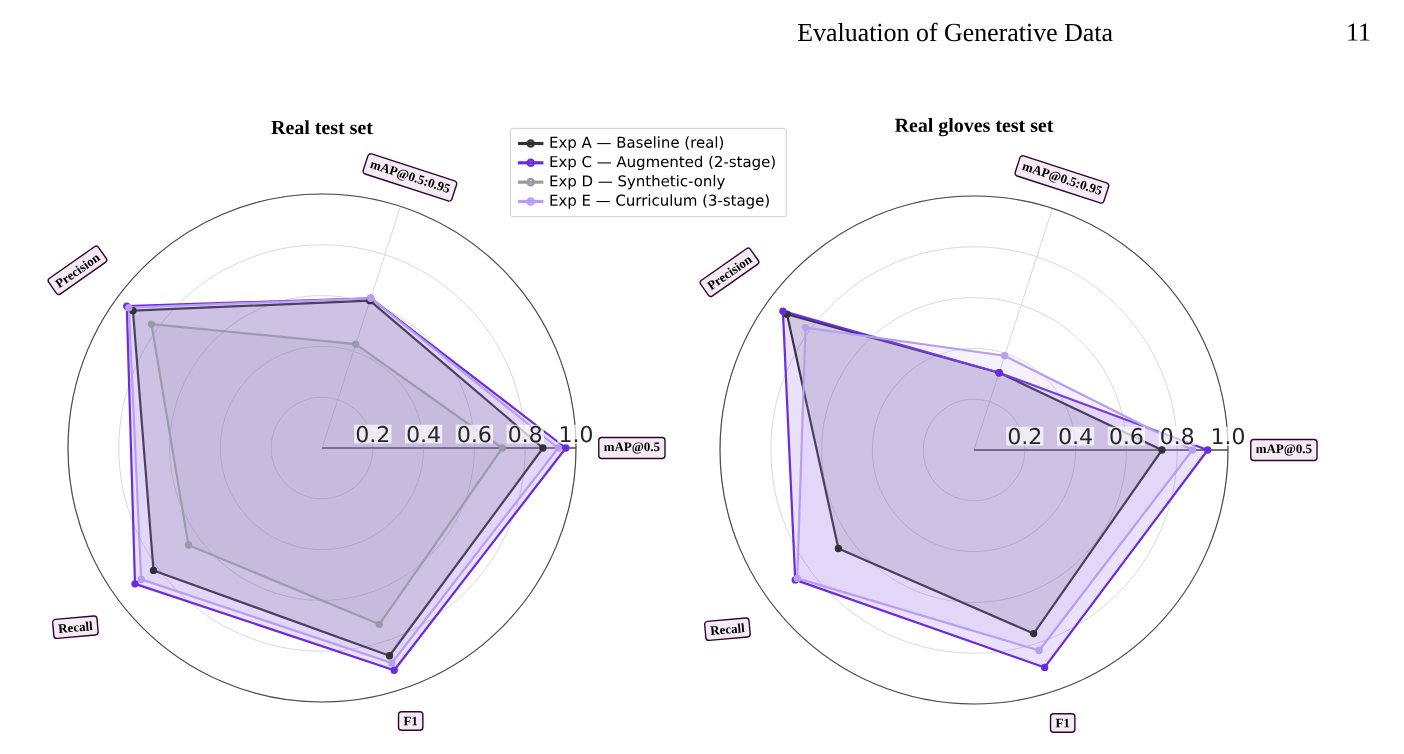 The image size is (1404, 754). I want to click on chart-title: Real test set, so click(322, 127).